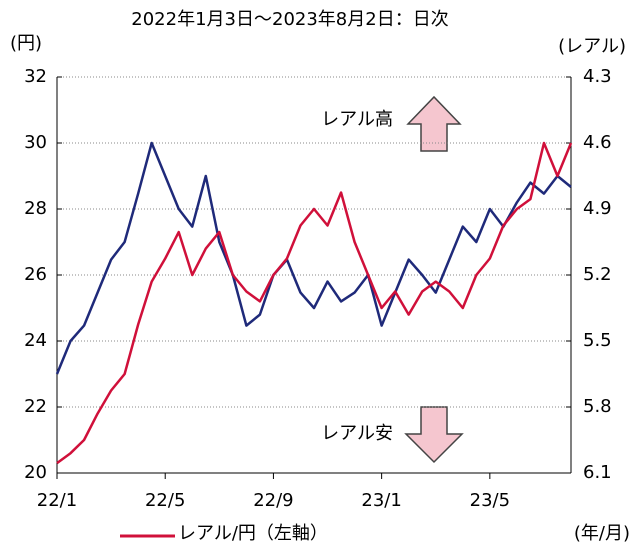 This screenshot has width=636, height=550. Describe the element at coordinates (253, 533) in the screenshot. I see `legend-label: レアル/円（左軸）` at that location.